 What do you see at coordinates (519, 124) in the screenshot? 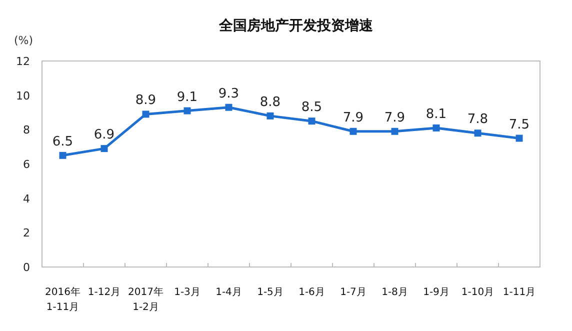
I see `data-label: 7.5` at bounding box center [519, 124].